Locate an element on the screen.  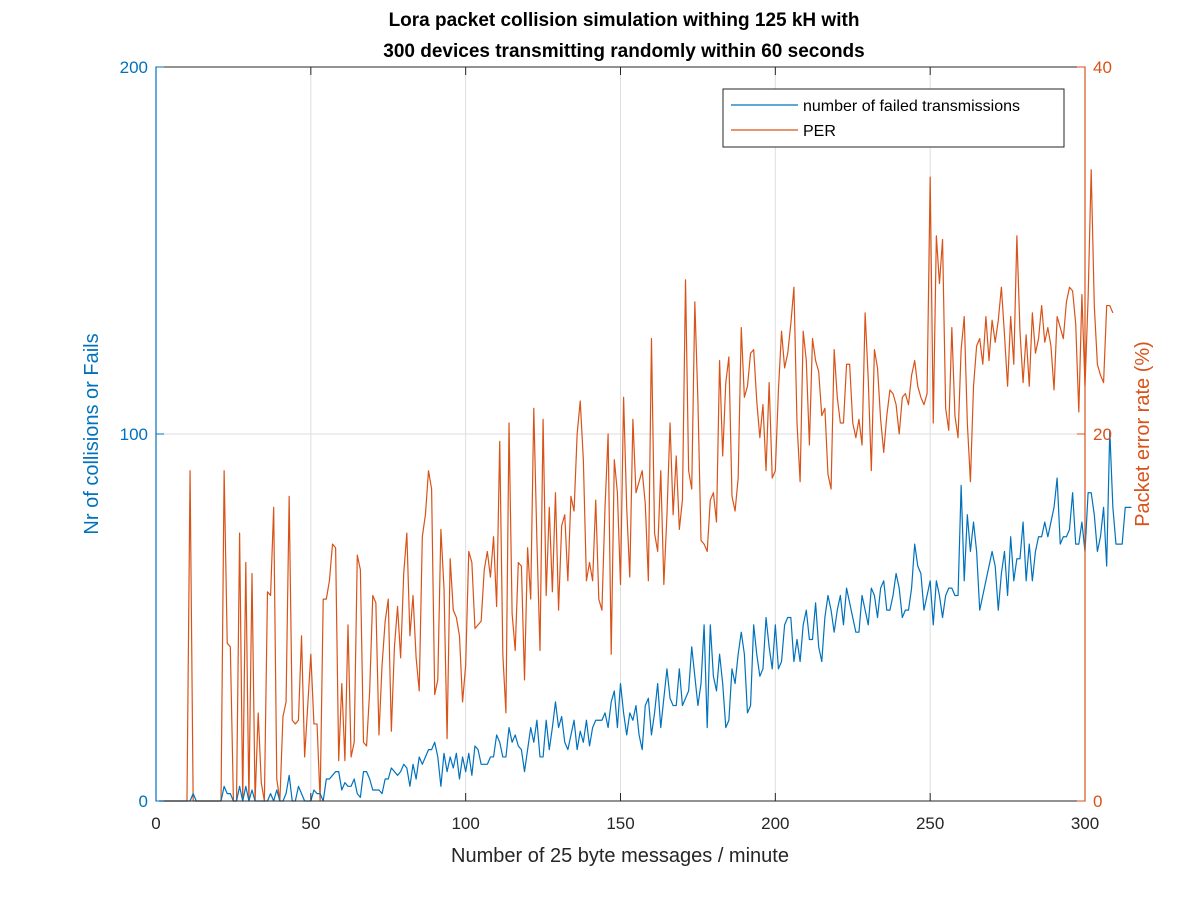
y-left-tick-label: 100 is located at coordinates (134, 434).